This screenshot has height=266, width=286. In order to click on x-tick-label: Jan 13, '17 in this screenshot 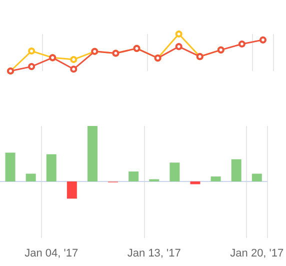, I will do `click(154, 254)`.